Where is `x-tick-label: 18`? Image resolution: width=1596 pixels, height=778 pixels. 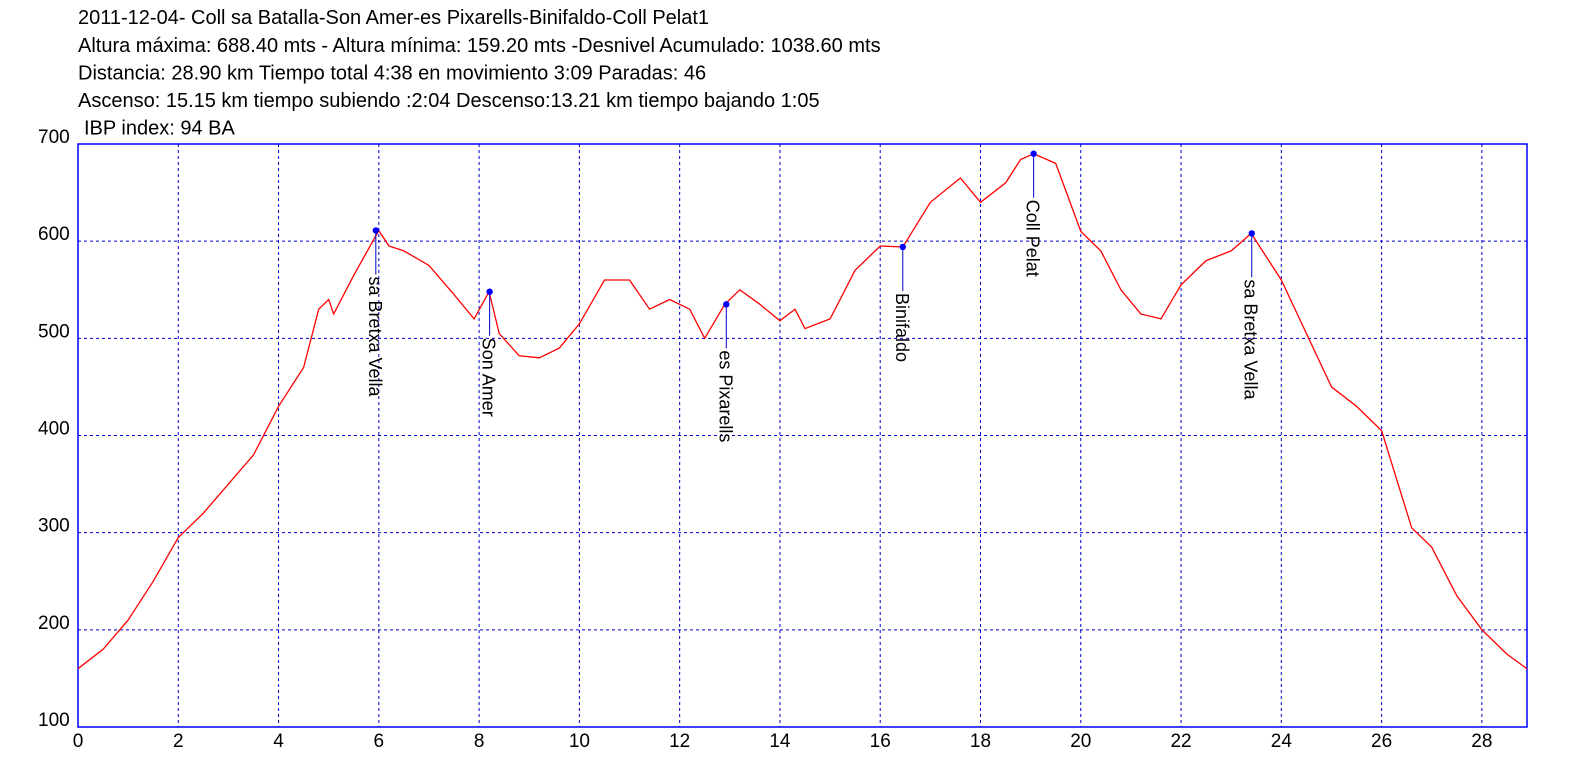
x-tick-label: 18 is located at coordinates (980, 741).